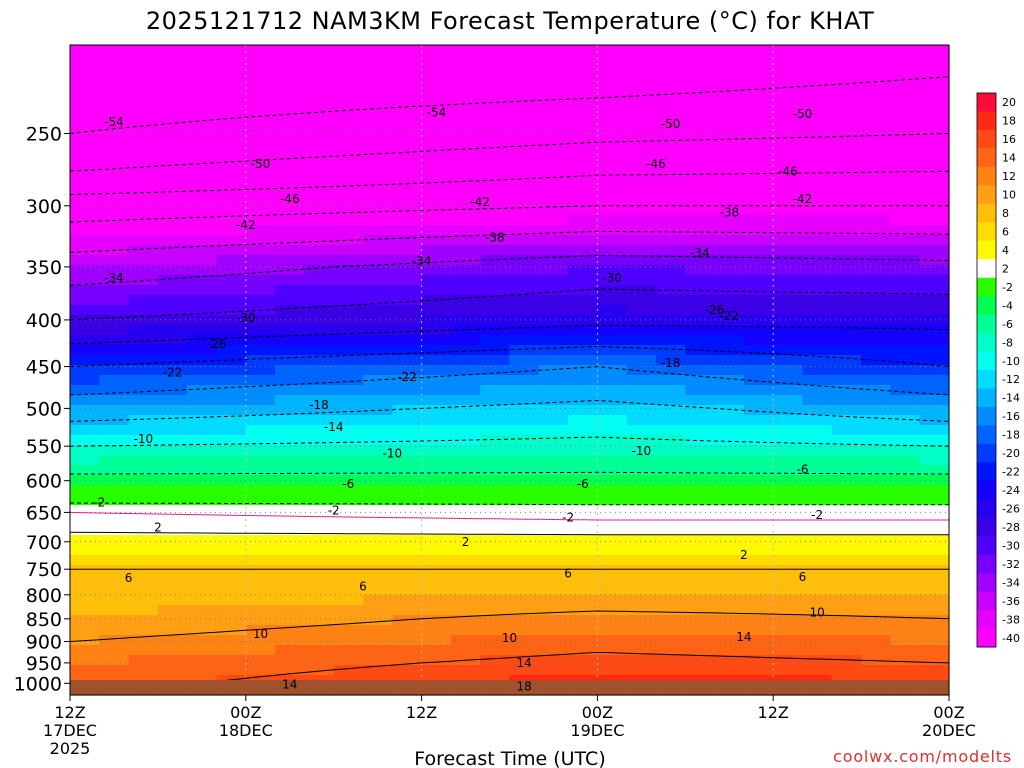 This screenshot has width=1024, height=768. I want to click on credit-link: coolwx.com/modelts, so click(922, 756).